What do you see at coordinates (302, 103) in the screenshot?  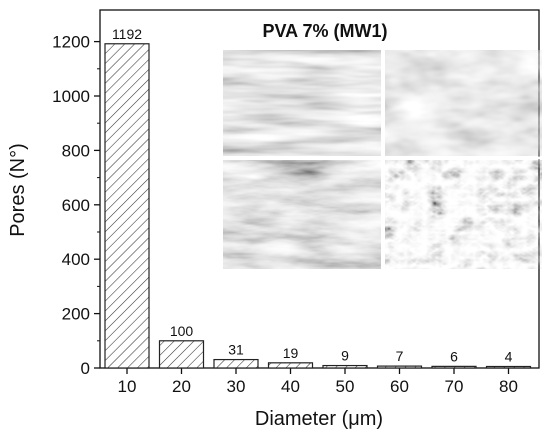 I see `micrograph-top-left` at bounding box center [302, 103].